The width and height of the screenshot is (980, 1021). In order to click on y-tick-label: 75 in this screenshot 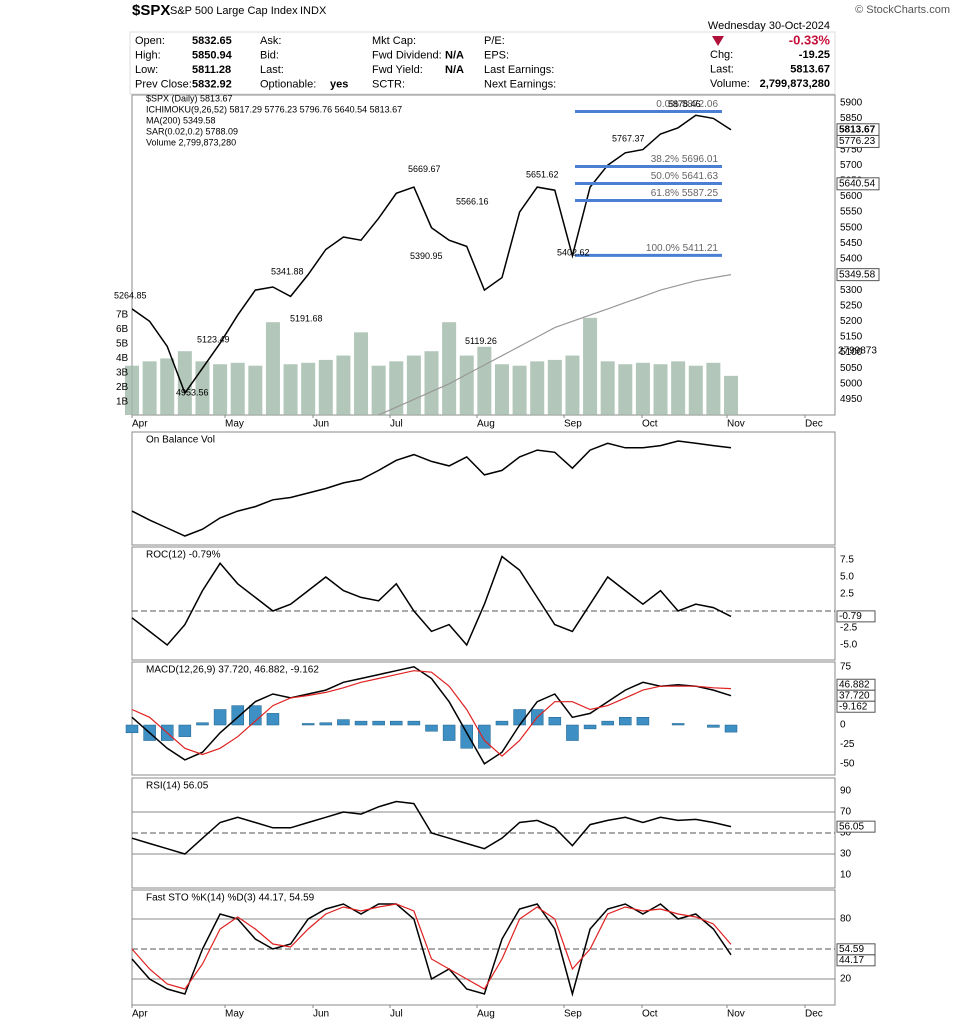, I will do `click(846, 666)`.